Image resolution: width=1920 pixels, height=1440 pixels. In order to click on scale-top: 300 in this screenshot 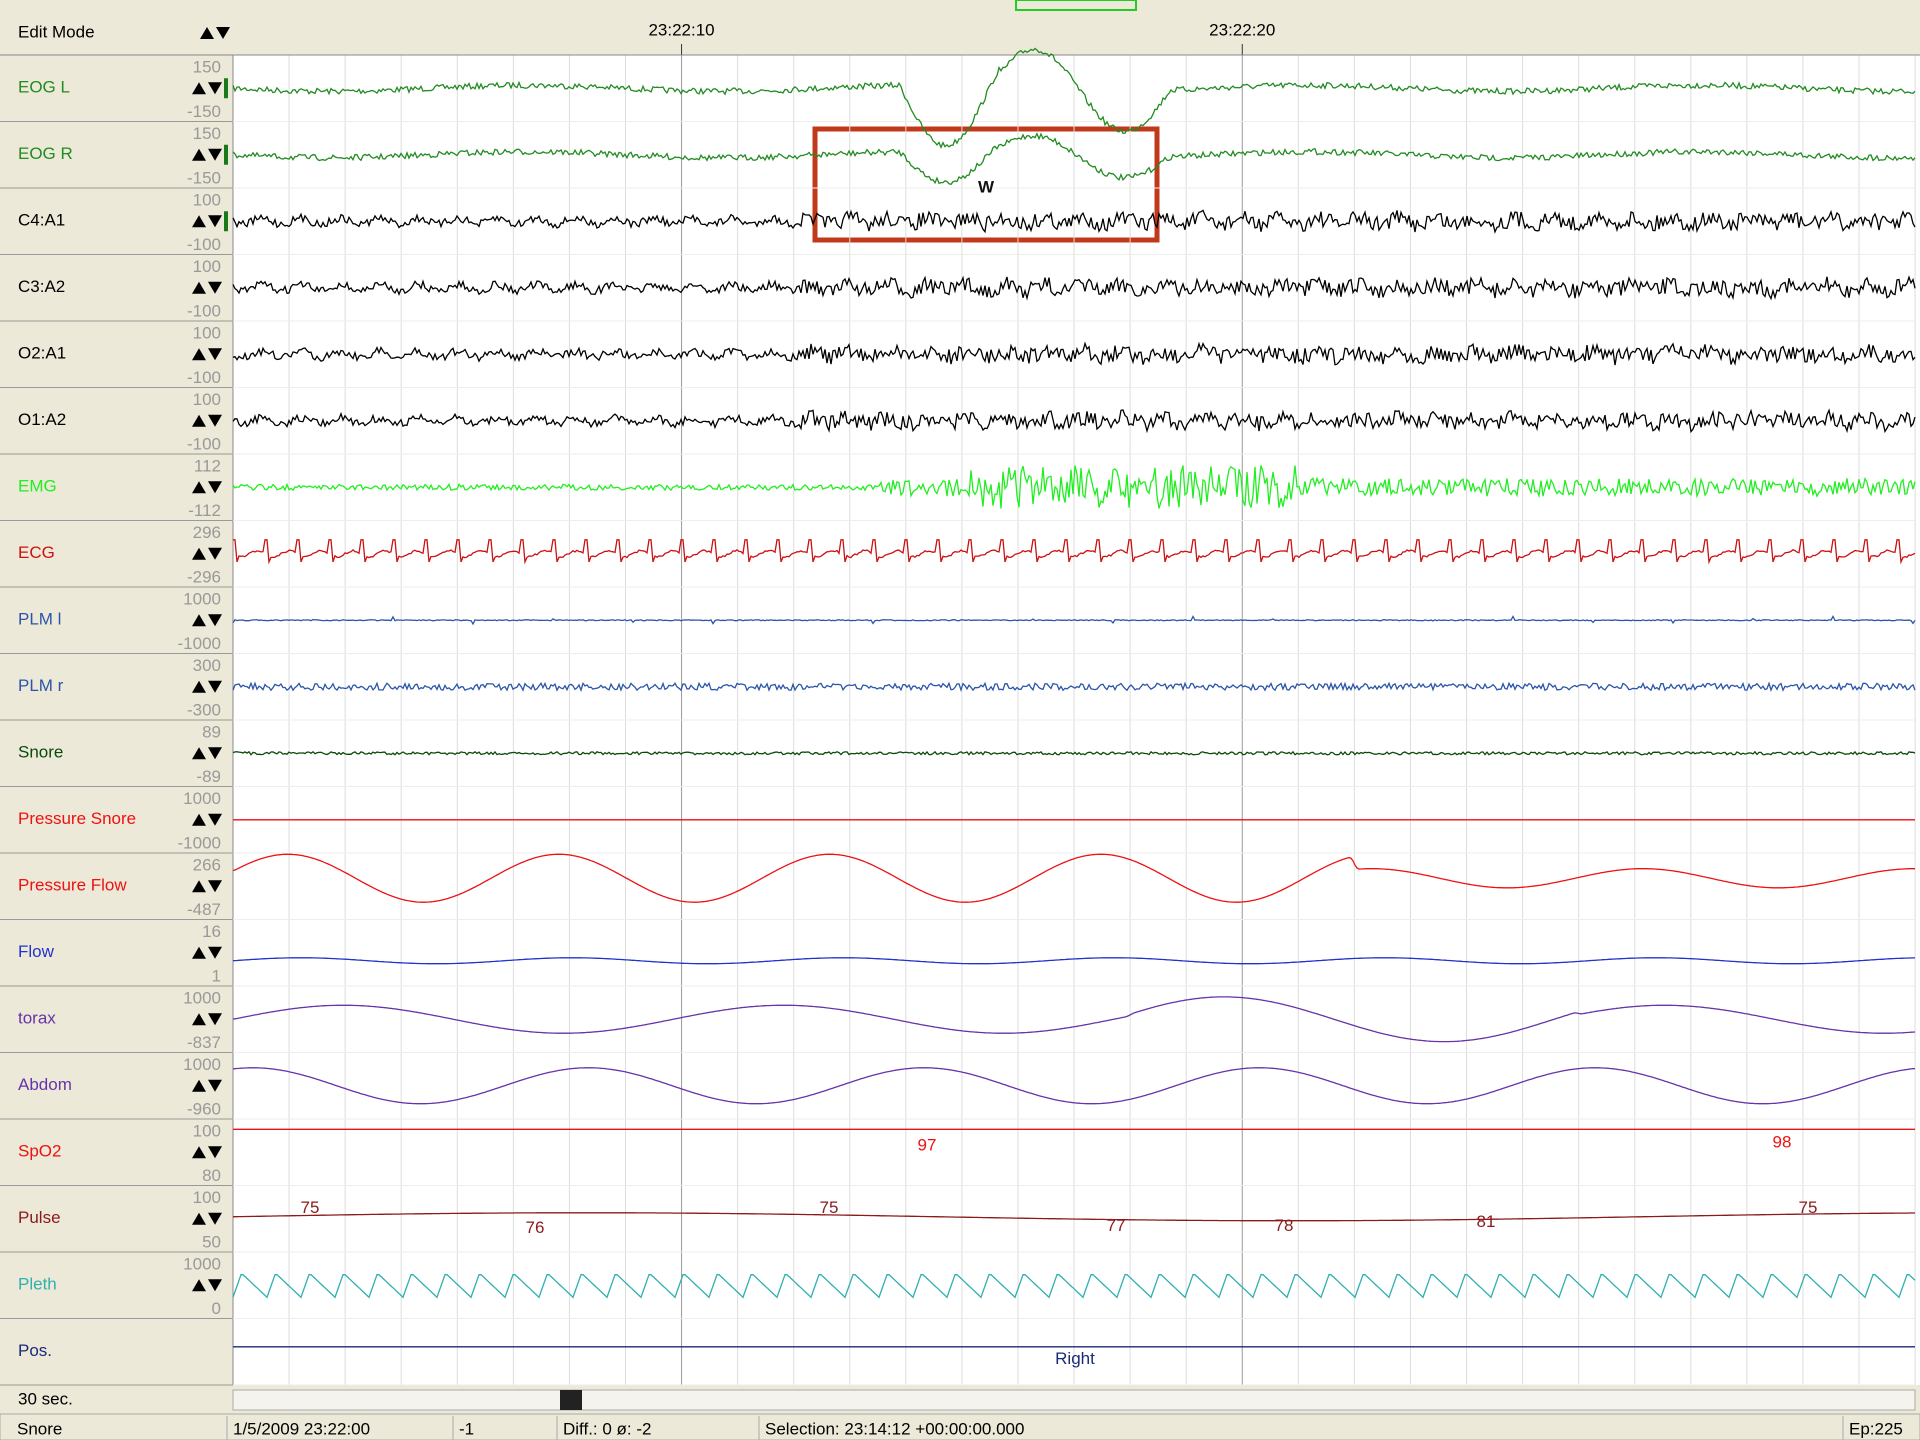, I will do `click(207, 665)`.